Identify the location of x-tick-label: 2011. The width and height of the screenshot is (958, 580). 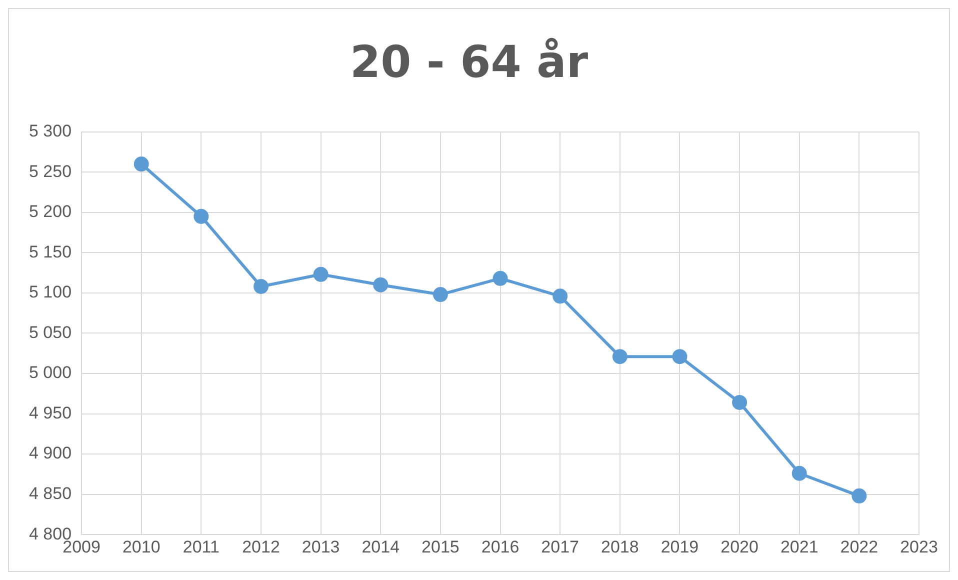
(201, 546).